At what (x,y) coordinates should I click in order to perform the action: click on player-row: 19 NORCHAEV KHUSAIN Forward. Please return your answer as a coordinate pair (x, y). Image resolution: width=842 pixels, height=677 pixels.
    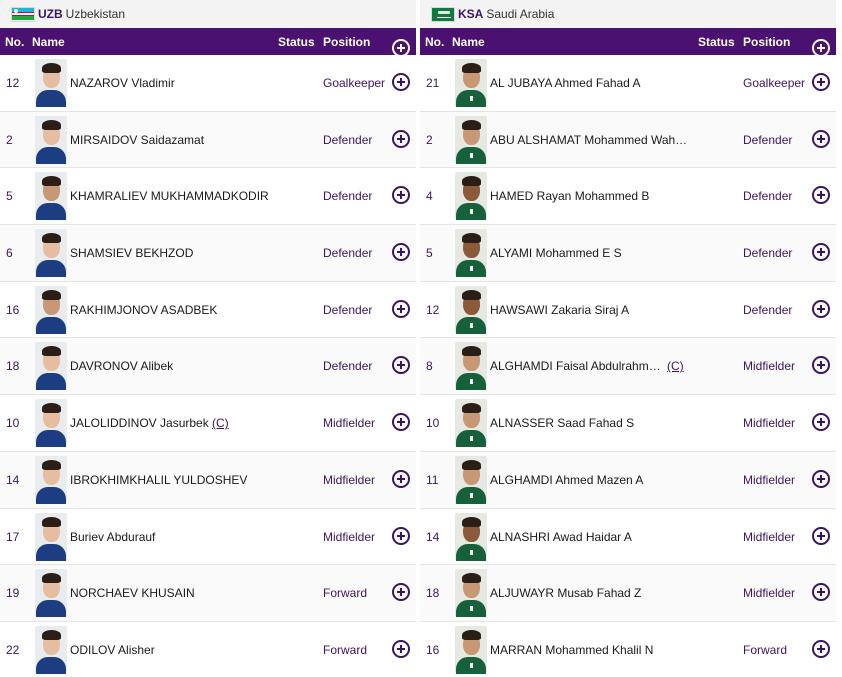
    Looking at the image, I should click on (208, 593).